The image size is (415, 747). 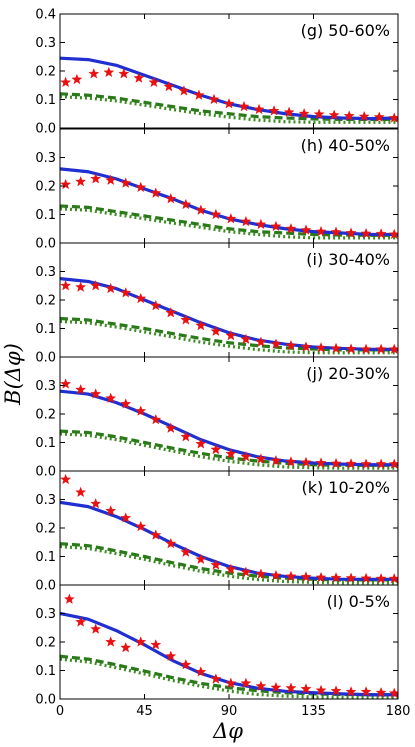 What do you see at coordinates (45, 43) in the screenshot?
I see `y-tick-label: 0.3` at bounding box center [45, 43].